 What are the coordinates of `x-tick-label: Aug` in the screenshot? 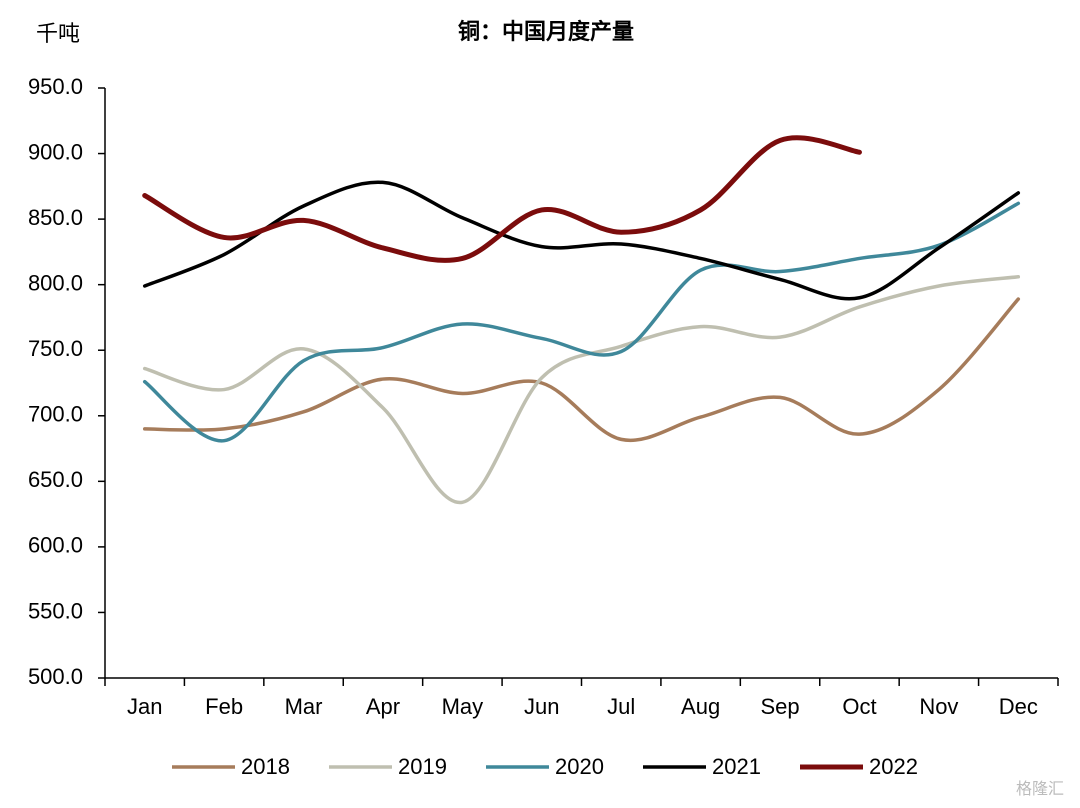 It's located at (700, 706).